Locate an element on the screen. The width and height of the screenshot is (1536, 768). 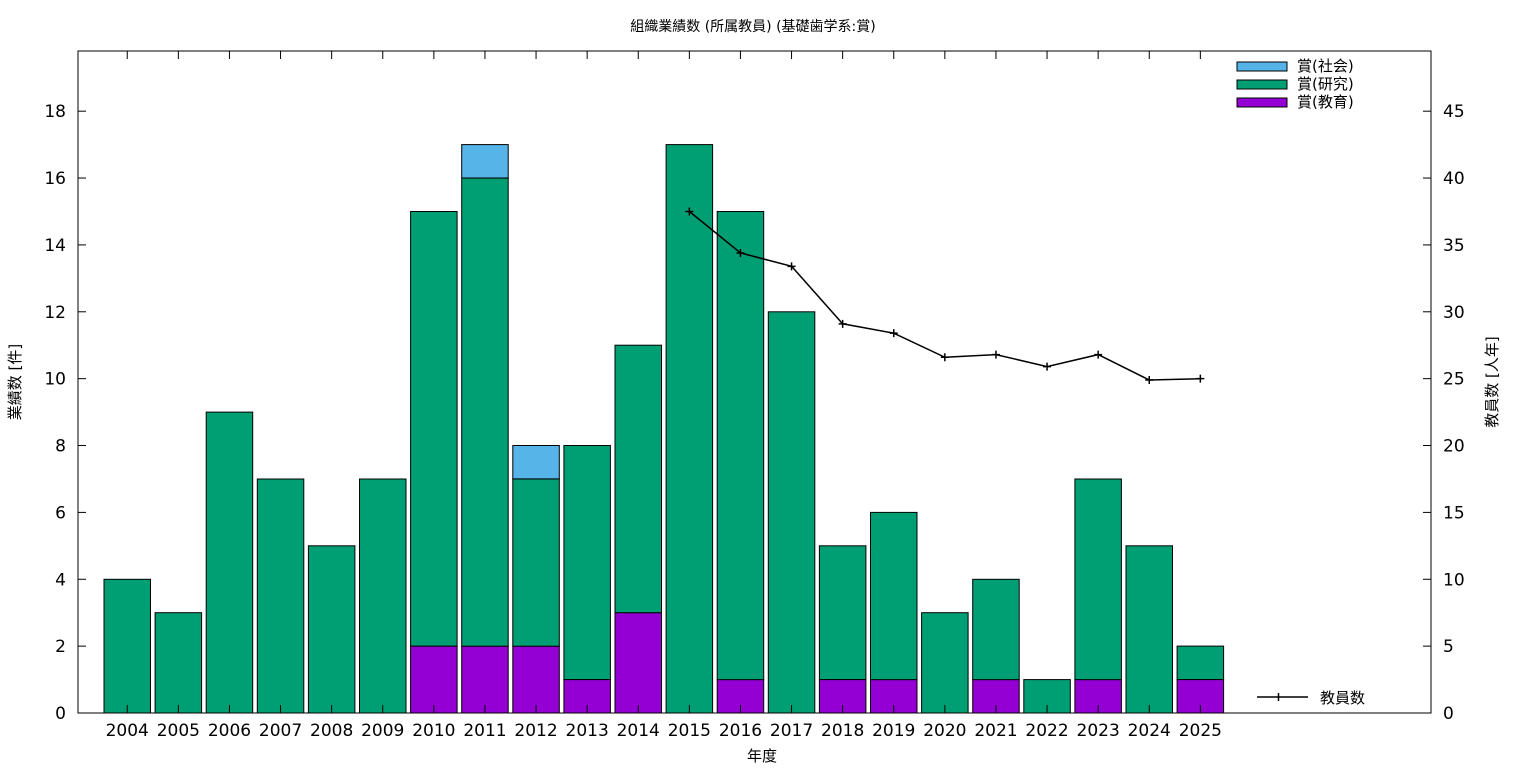
x-tick-label-2016: 2016 is located at coordinates (740, 731).